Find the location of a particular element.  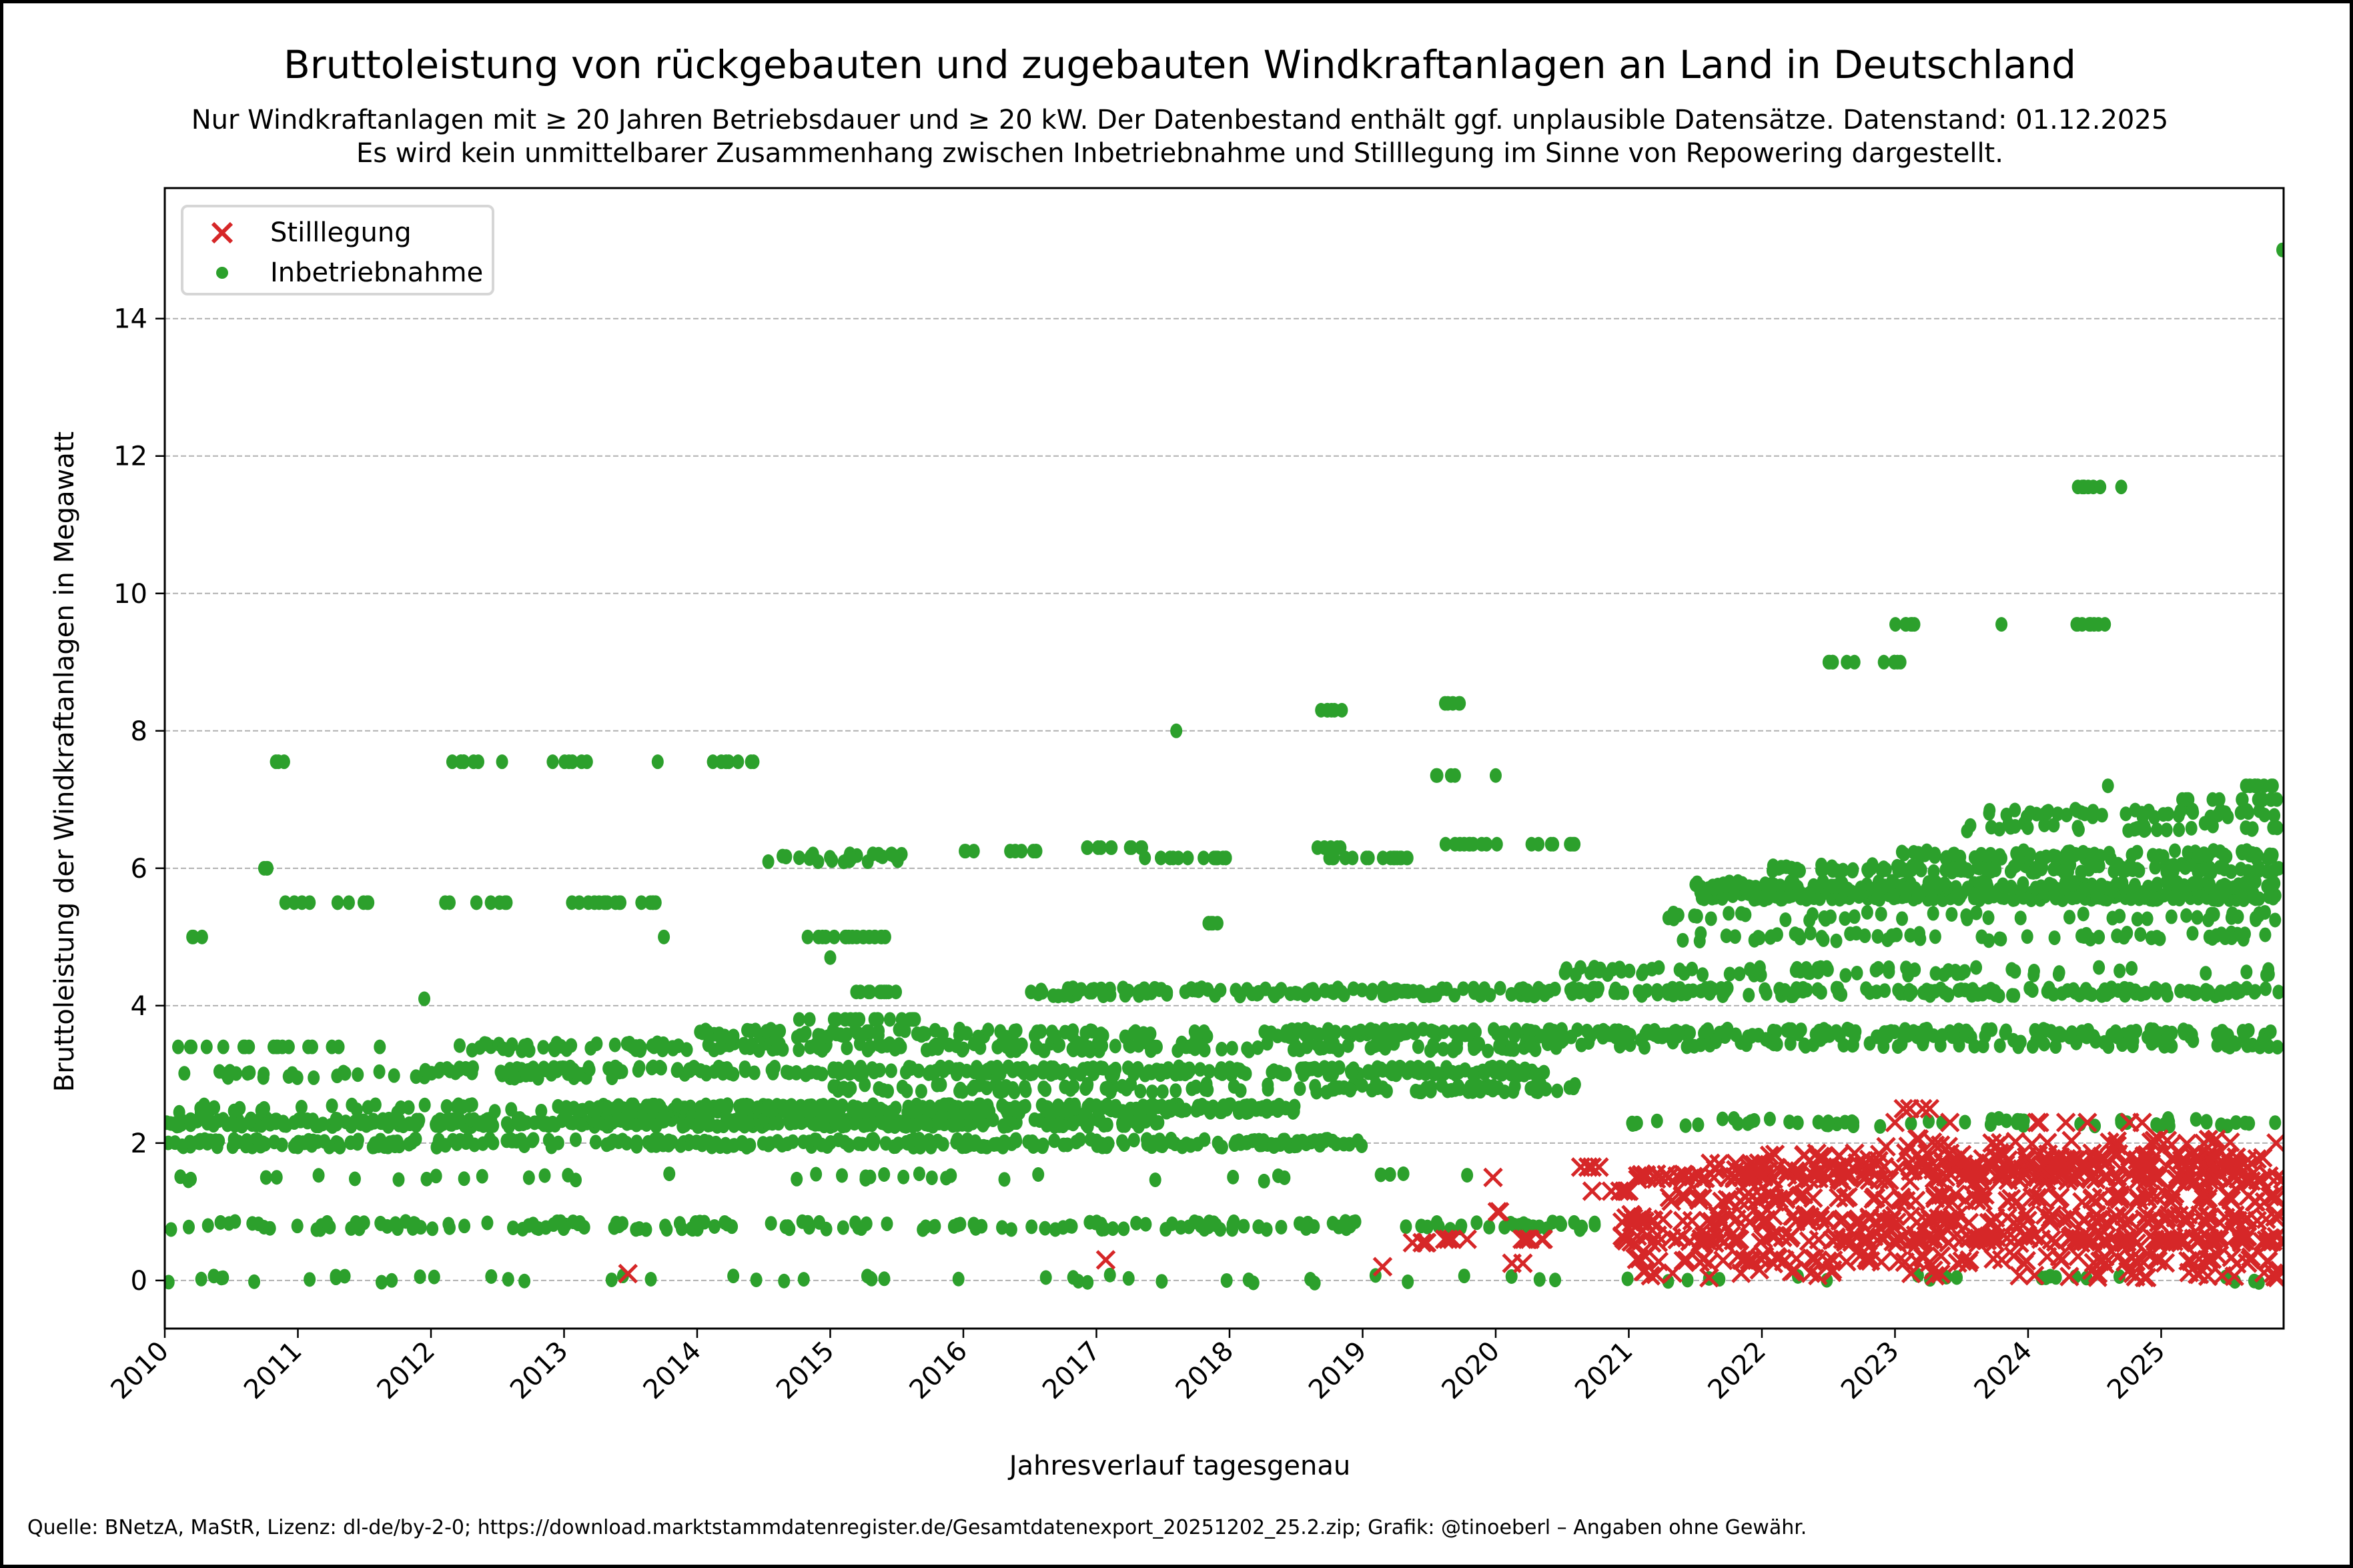

stilllegung-point is located at coordinates (1683, 1221).